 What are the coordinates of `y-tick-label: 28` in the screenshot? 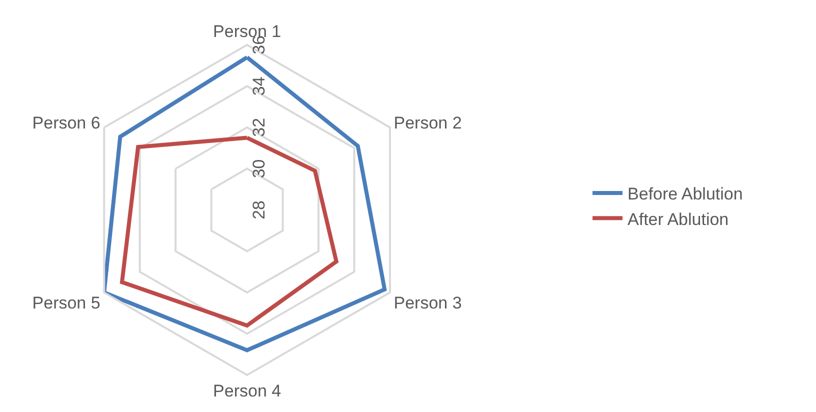 It's located at (259, 210).